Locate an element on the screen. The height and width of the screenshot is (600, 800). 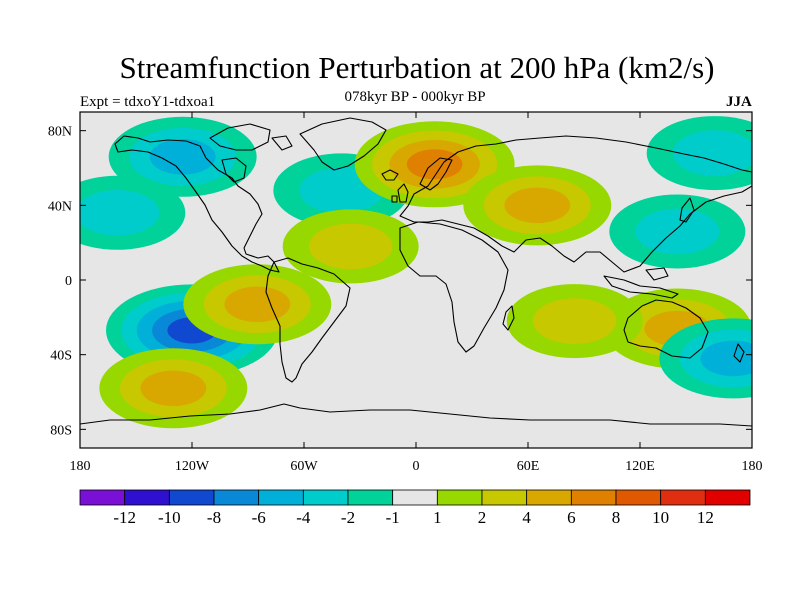
colorbar-tick-label: -1 is located at coordinates (393, 517).